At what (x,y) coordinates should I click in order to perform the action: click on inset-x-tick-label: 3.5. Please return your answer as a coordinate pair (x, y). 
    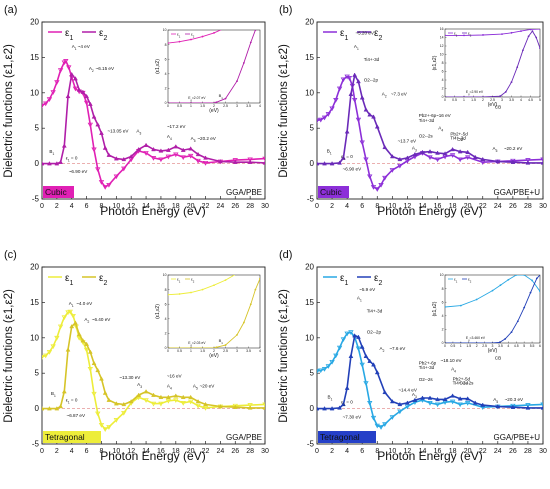
    Looking at the image, I should click on (500, 346).